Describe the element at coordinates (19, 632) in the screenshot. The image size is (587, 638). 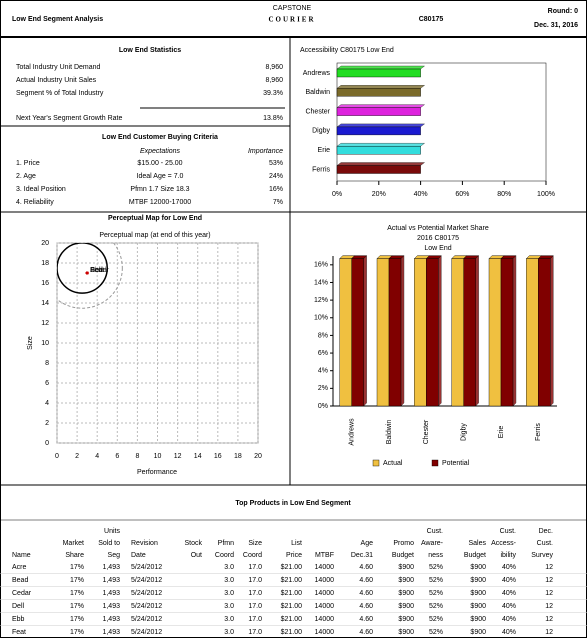
I see `table-cell: Feat` at that location.